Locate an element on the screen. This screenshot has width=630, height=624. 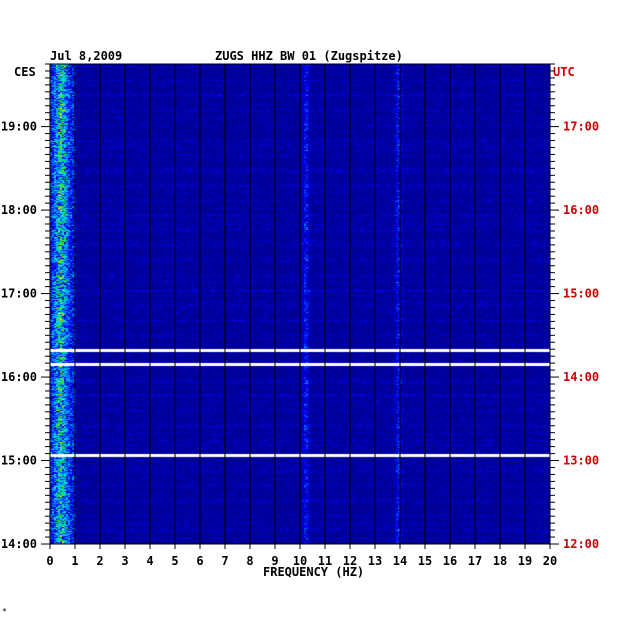
x-tick-label-19: 19 is located at coordinates (525, 561).